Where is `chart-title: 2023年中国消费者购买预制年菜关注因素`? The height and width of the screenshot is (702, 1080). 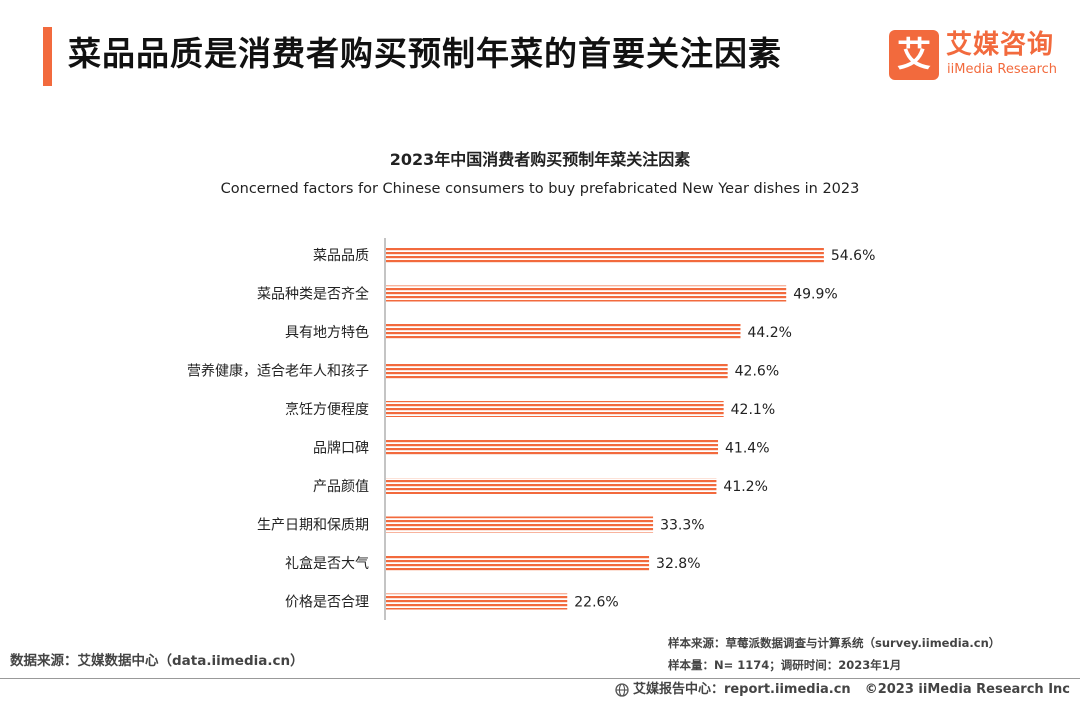 chart-title: 2023年中国消费者购买预制年菜关注因素 is located at coordinates (540, 159).